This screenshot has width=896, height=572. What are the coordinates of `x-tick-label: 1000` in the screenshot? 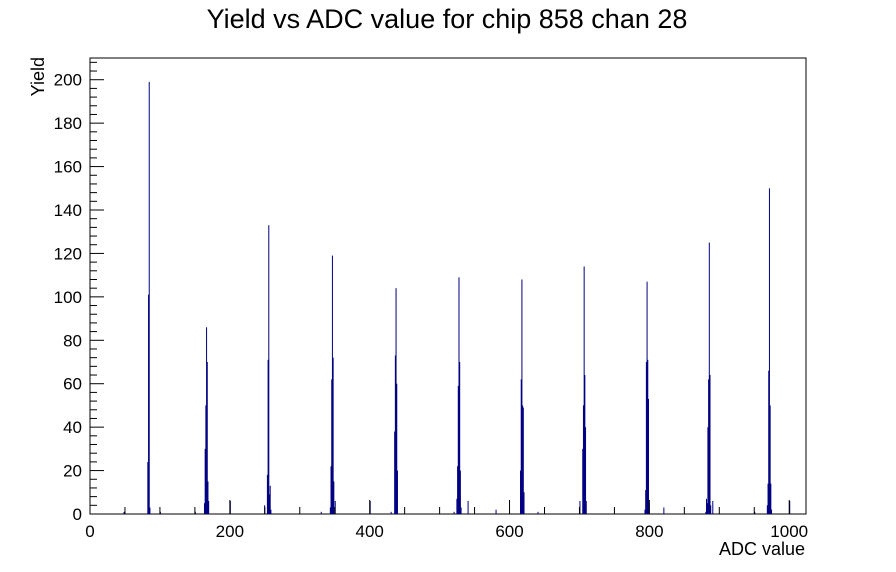 It's located at (789, 531).